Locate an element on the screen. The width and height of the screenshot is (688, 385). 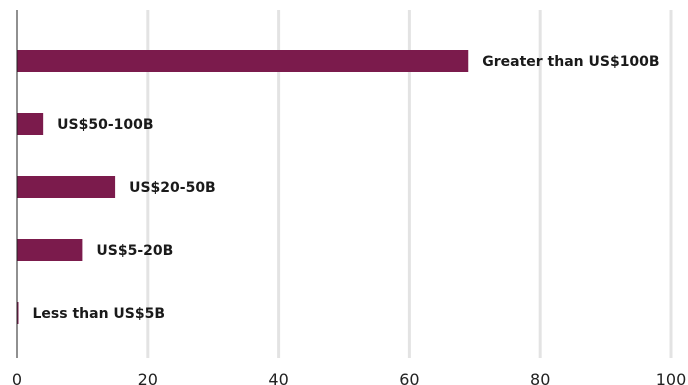
bar-label: US$5-20B is located at coordinates (134, 251).